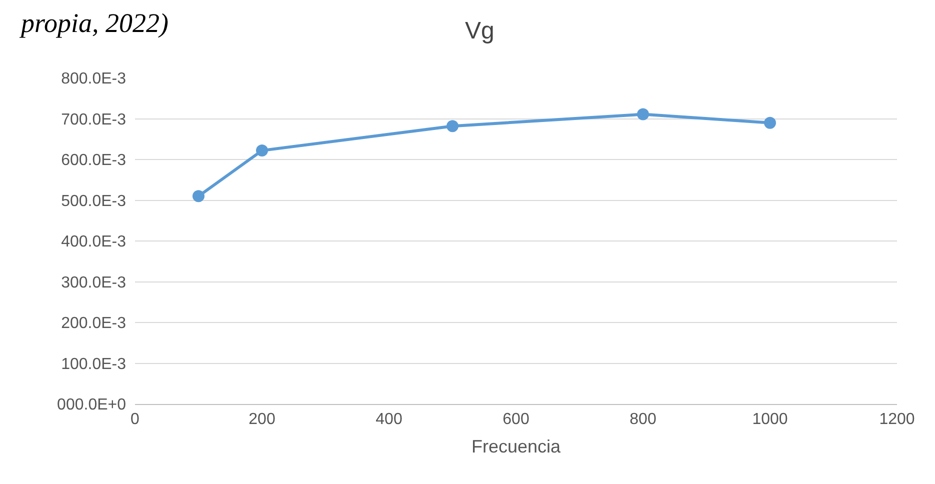 Image resolution: width=935 pixels, height=484 pixels. Describe the element at coordinates (93, 119) in the screenshot. I see `y-tick-label: 700.0E-3` at that location.